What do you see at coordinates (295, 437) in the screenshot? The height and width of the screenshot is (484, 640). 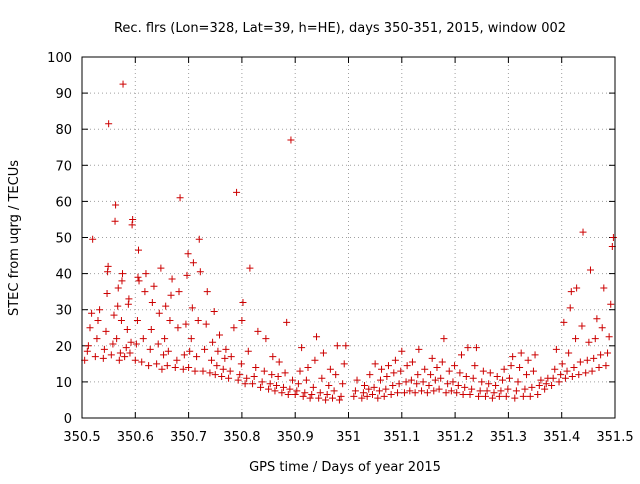 I see `x-tick-label: 350.9` at bounding box center [295, 437].